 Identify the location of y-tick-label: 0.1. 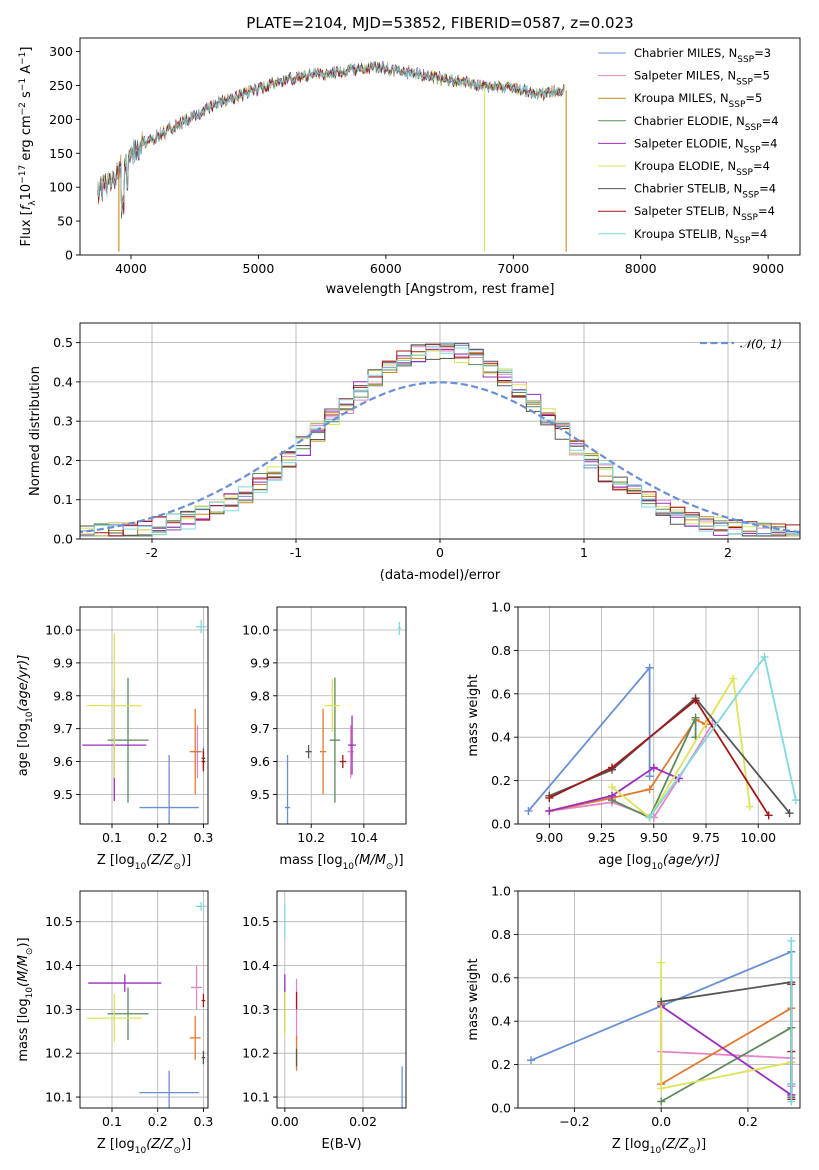
(63, 499).